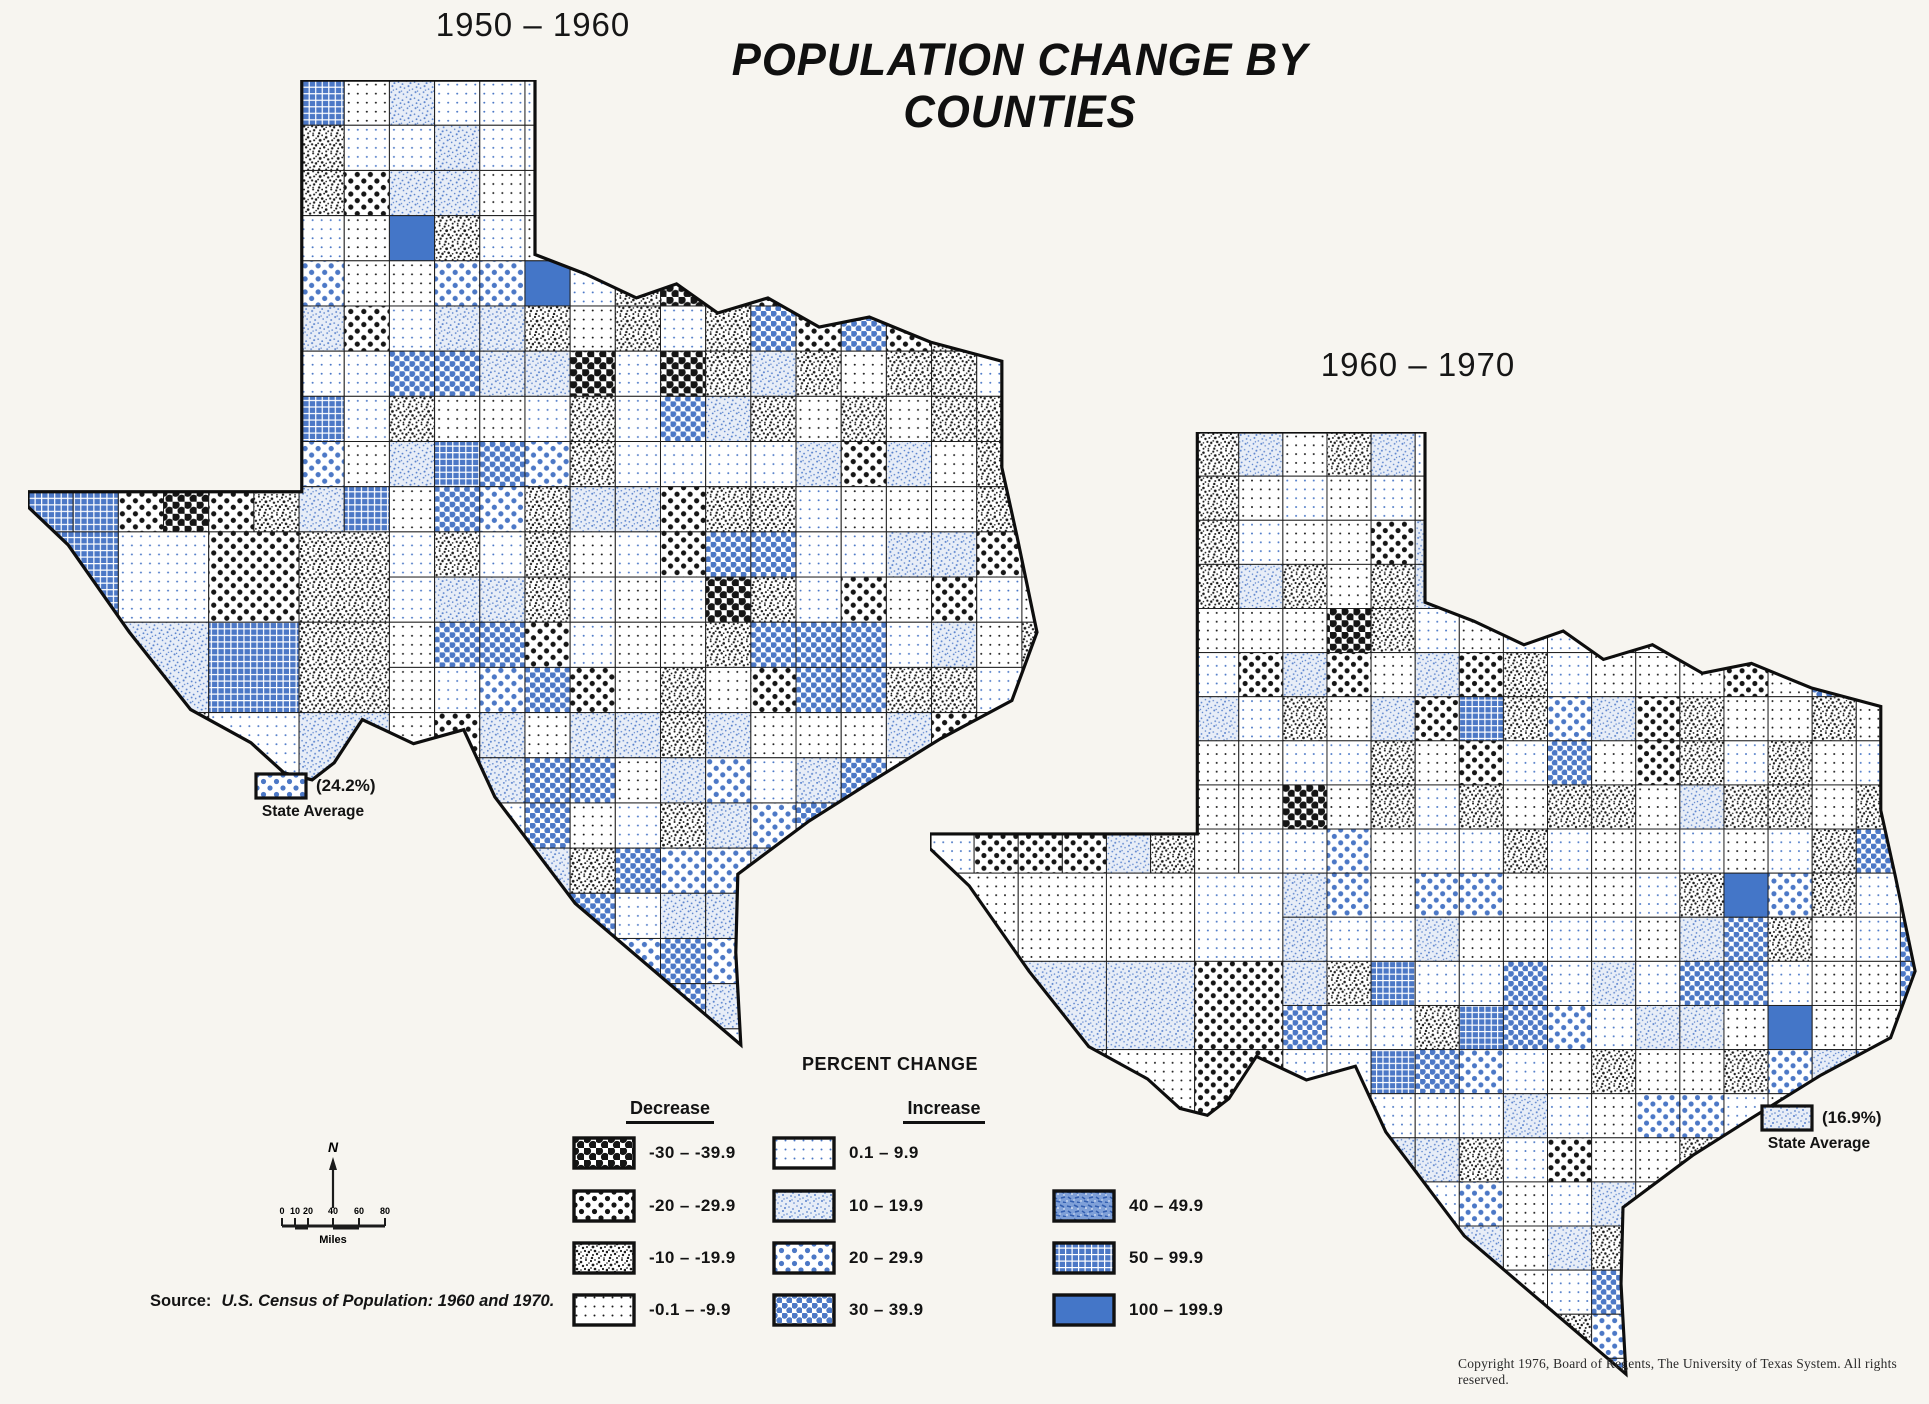 The height and width of the screenshot is (1404, 1929). What do you see at coordinates (333, 1147) in the screenshot?
I see `north-label: N` at bounding box center [333, 1147].